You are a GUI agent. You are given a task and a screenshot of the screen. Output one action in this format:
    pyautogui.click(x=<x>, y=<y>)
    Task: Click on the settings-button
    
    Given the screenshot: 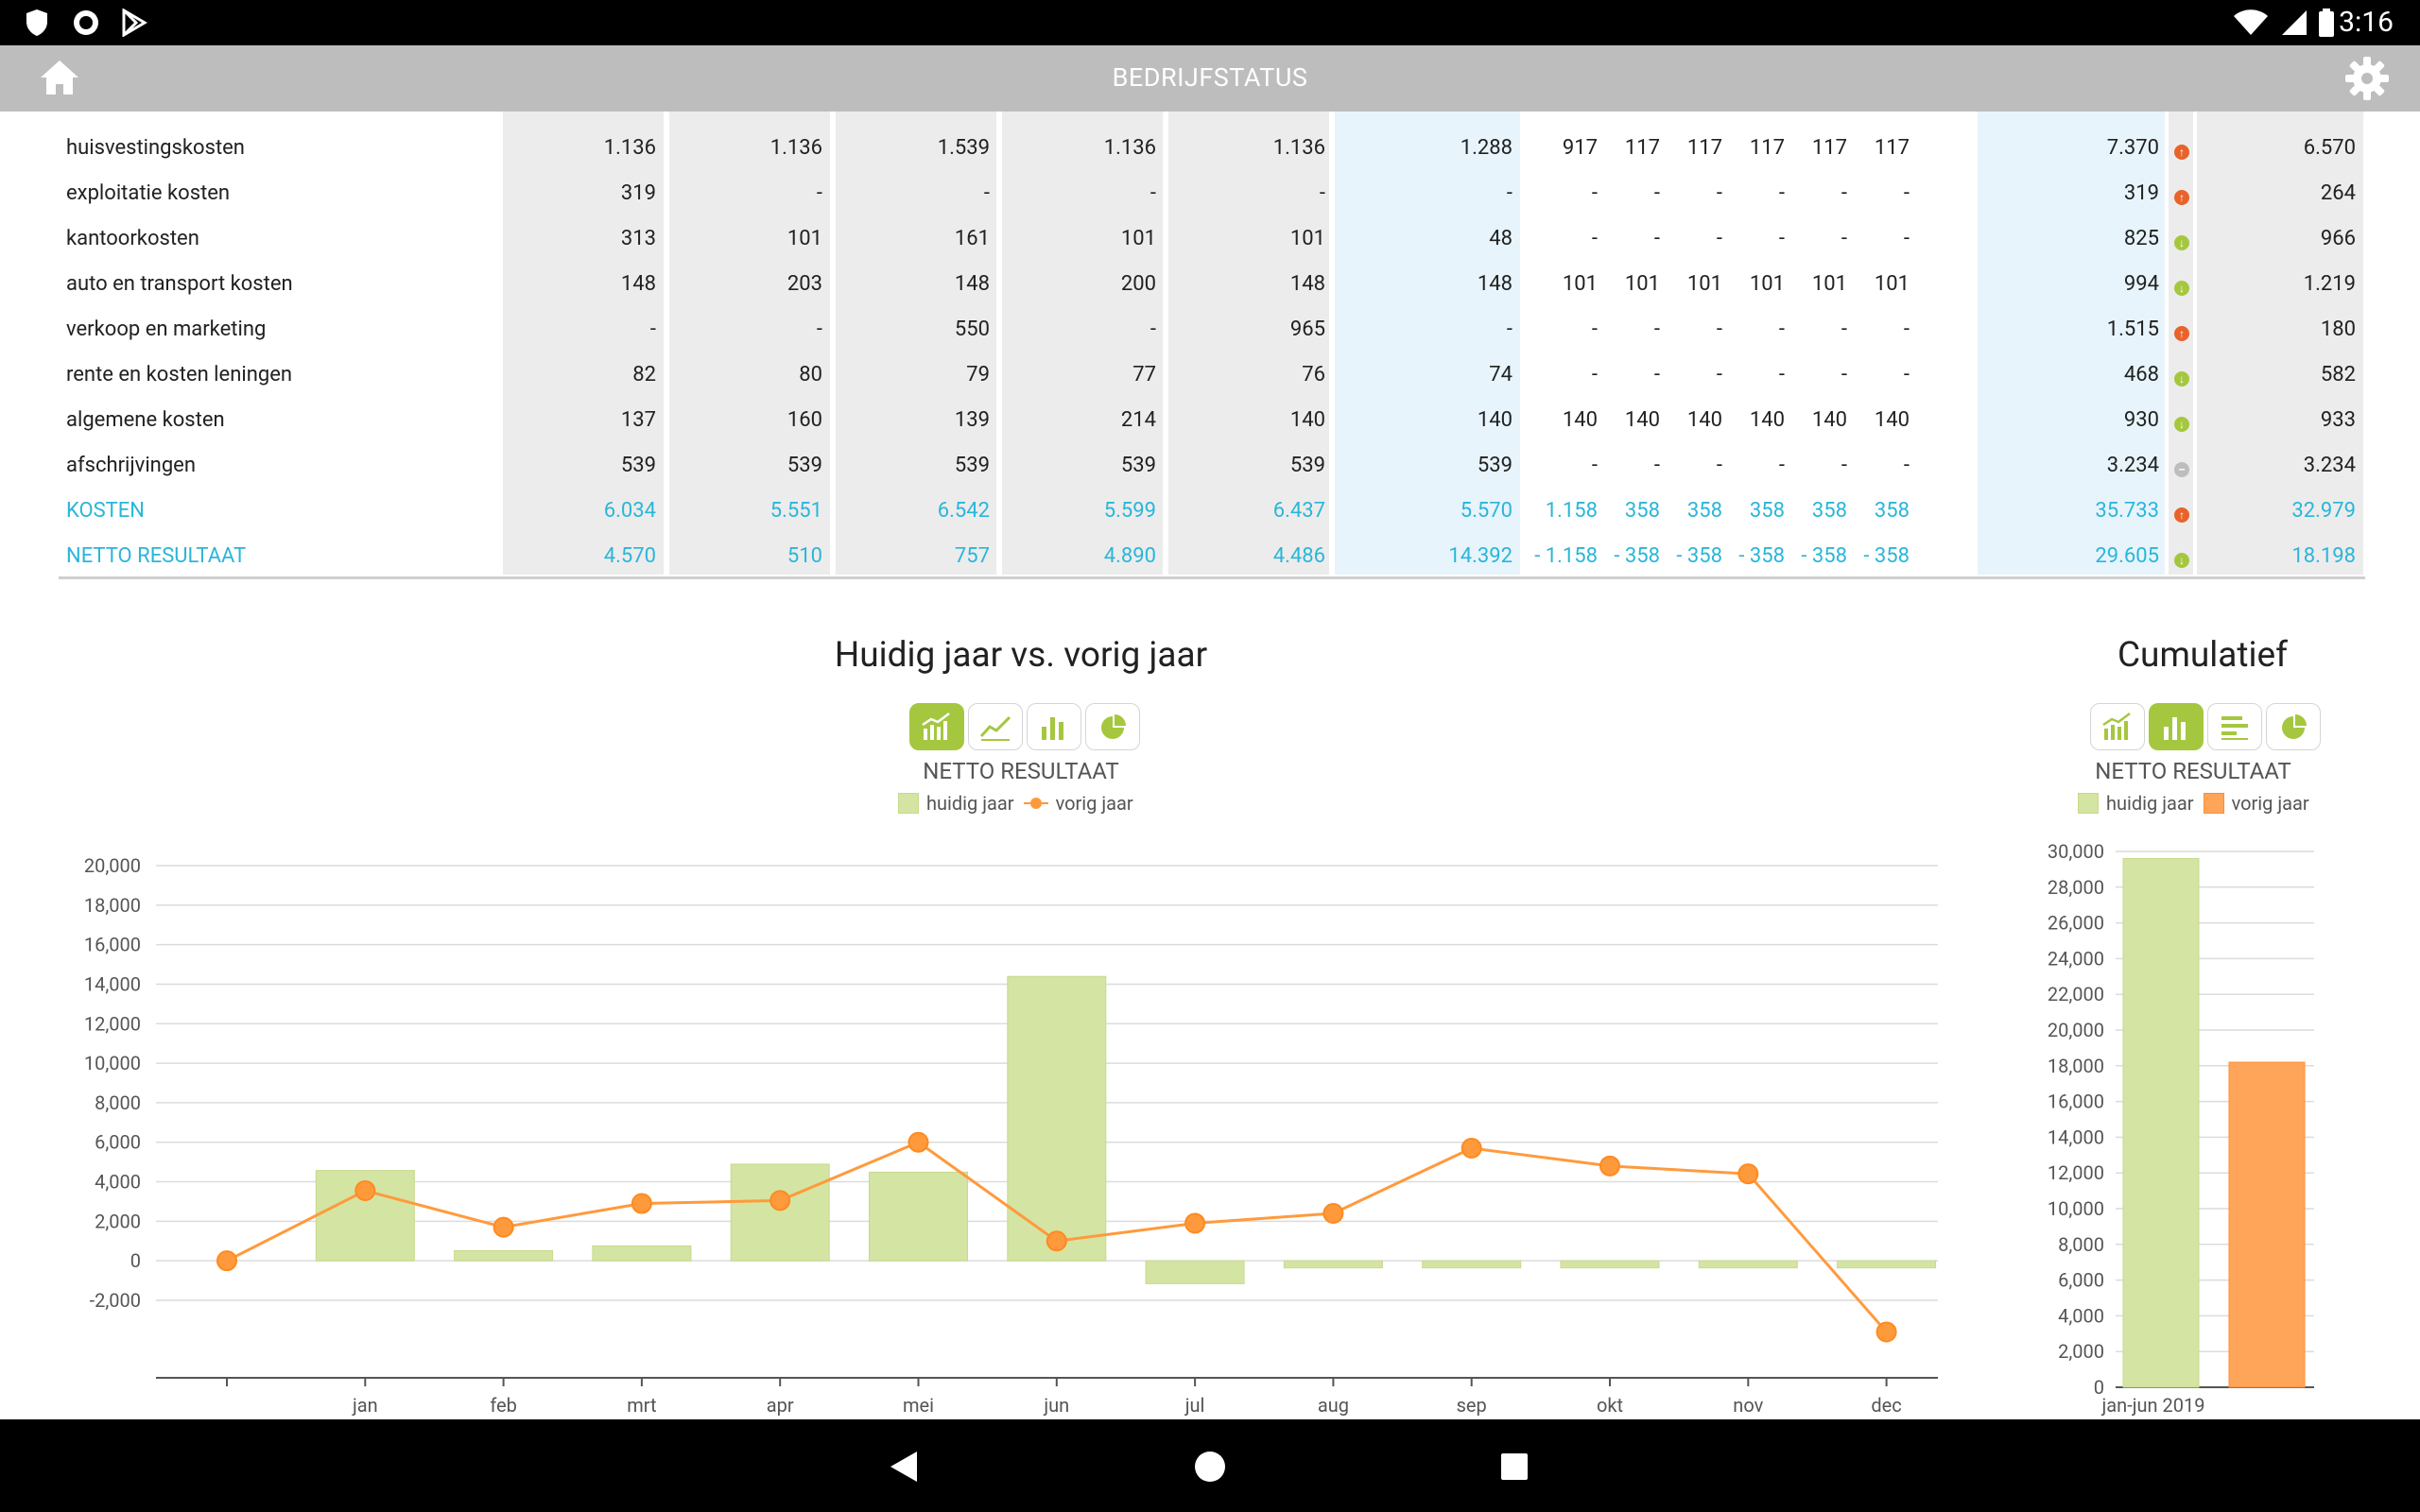 What is the action you would take?
    pyautogui.click(x=2367, y=78)
    